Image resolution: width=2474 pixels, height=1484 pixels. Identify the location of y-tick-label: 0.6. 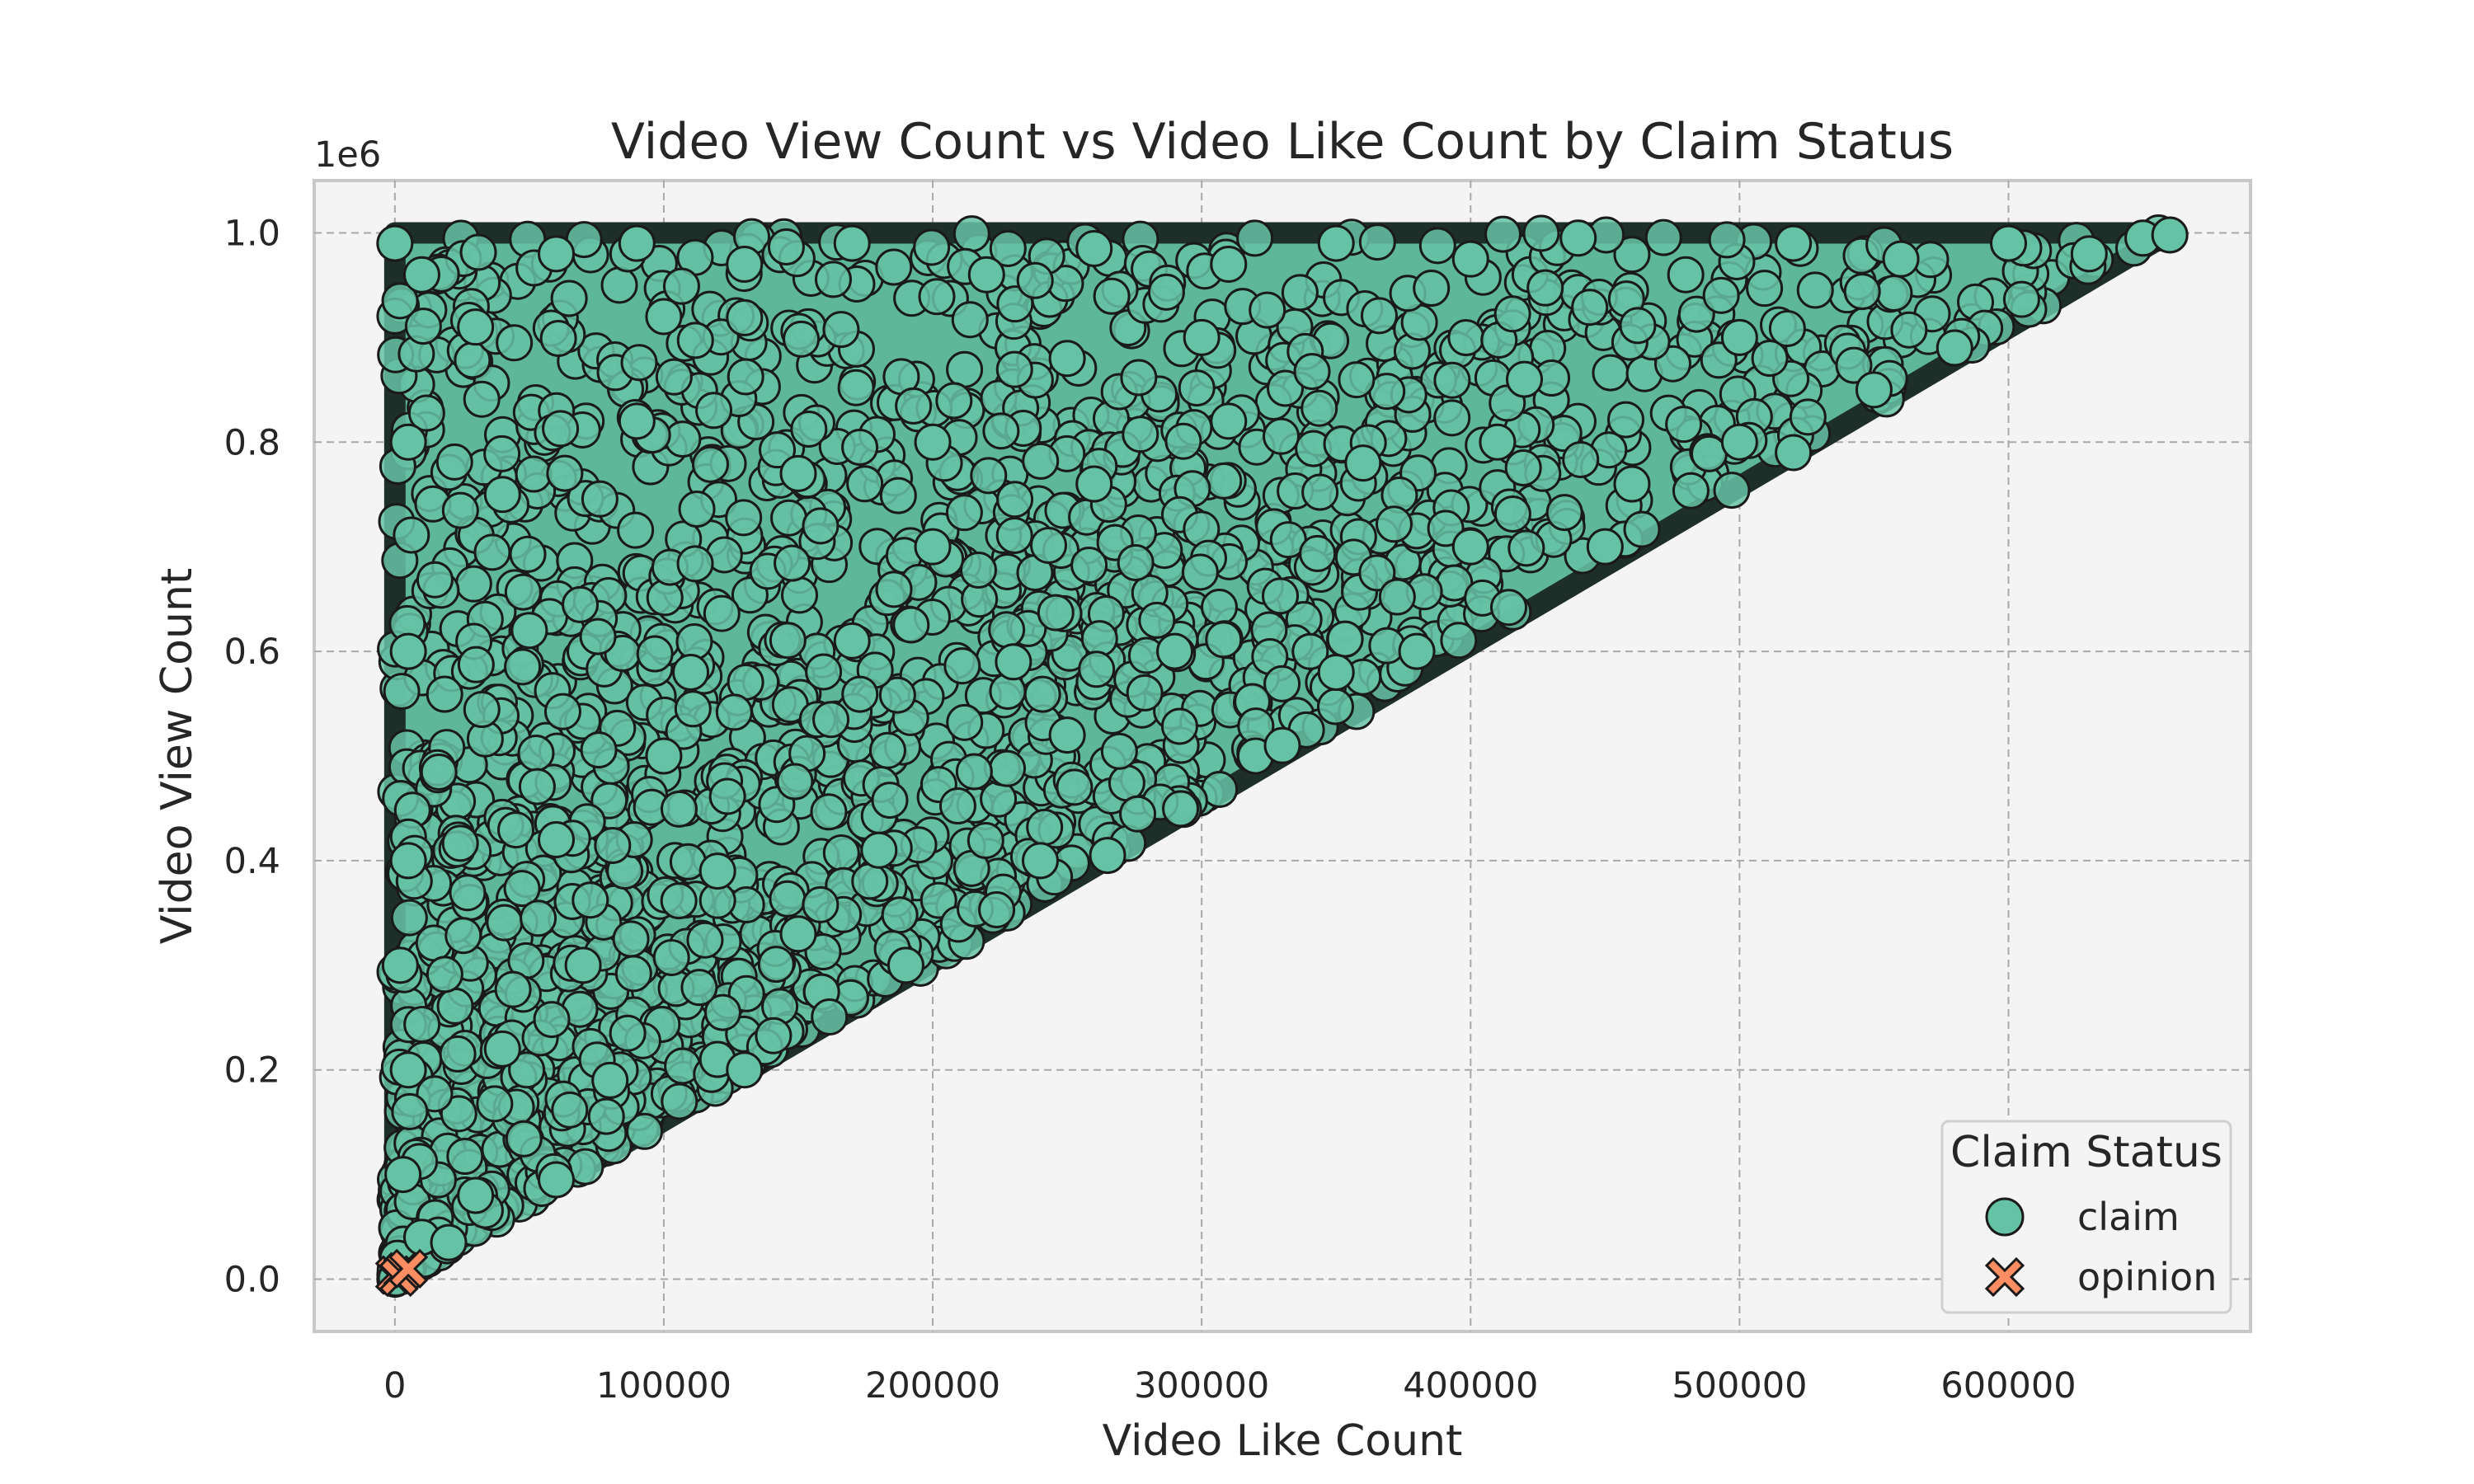
(252, 652).